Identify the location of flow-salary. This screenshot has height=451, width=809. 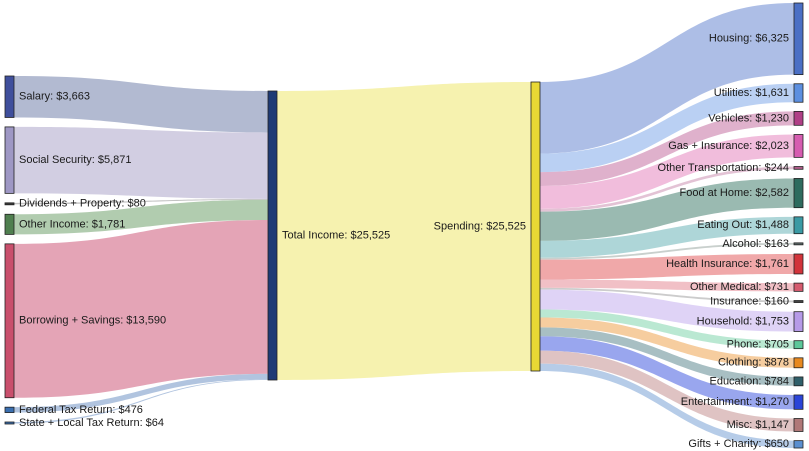
(141, 104).